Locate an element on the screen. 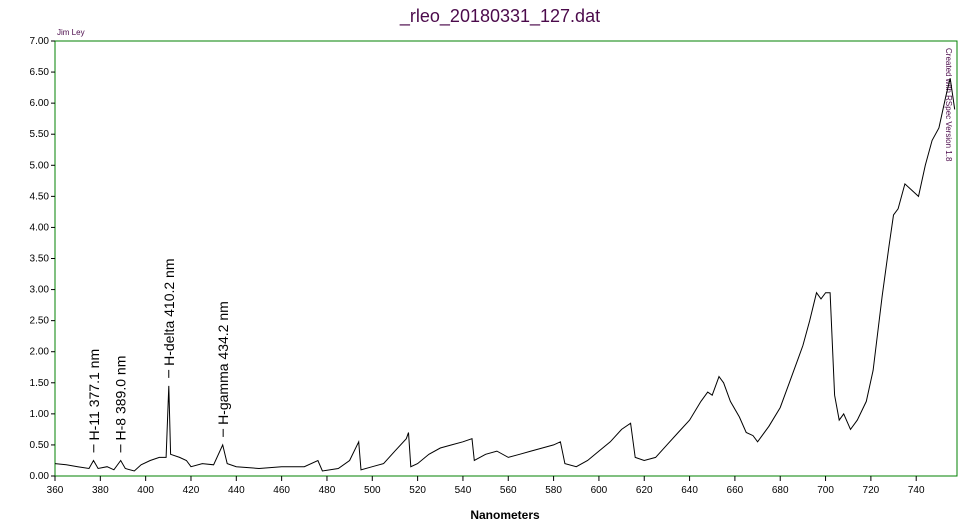 The height and width of the screenshot is (529, 958). chart-title: _rleo_20180331_127.dat is located at coordinates (499, 16).